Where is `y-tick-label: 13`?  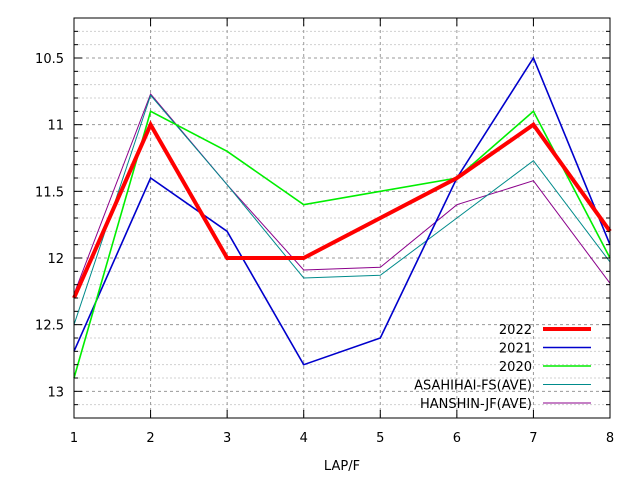
y-tick-label: 13 is located at coordinates (55, 392).